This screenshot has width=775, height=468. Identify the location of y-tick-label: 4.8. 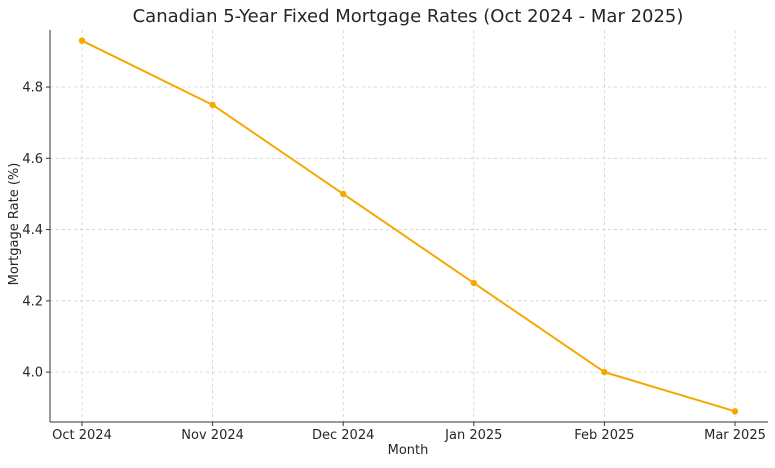
(32, 88).